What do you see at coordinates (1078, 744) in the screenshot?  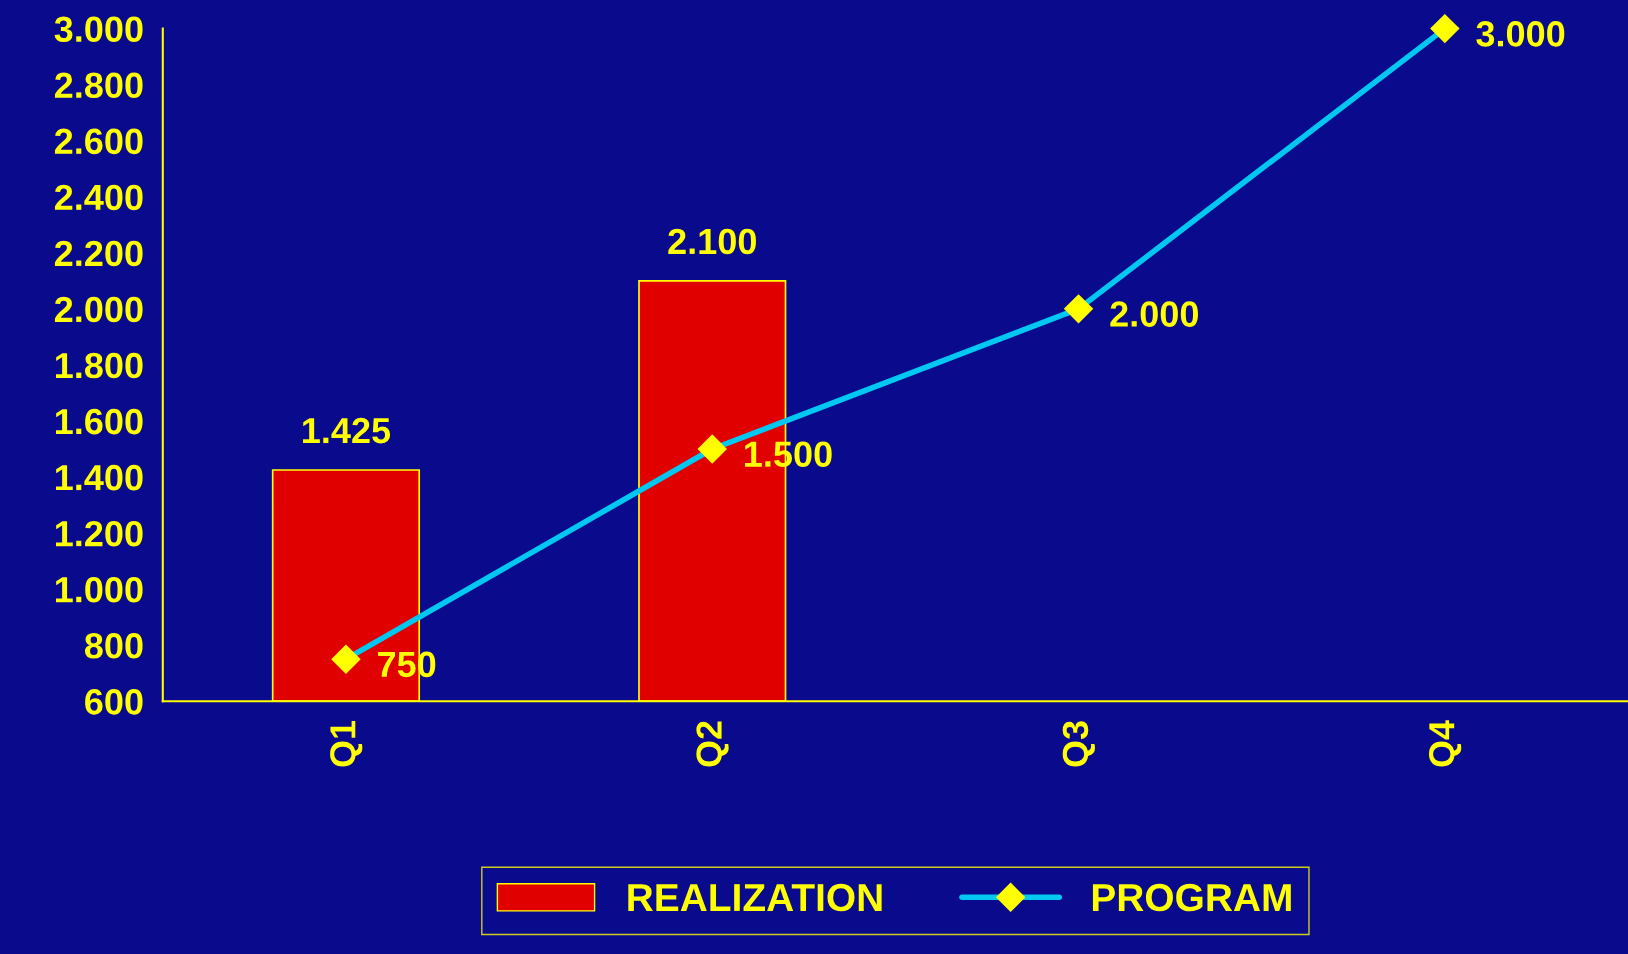 I see `x-tick-label: Q3` at bounding box center [1078, 744].